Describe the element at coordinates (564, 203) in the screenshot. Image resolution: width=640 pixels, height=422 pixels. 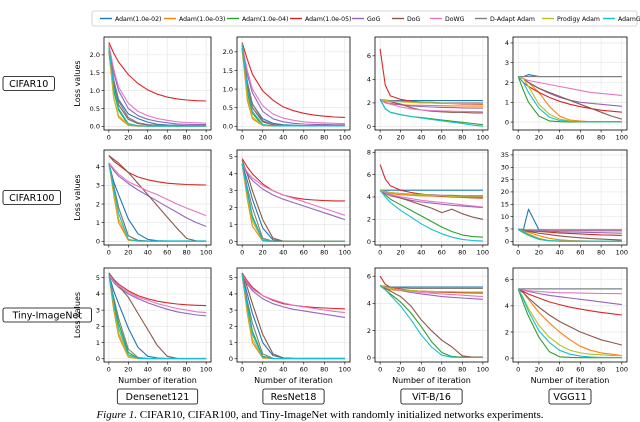
I see `subplot: 0 5 10 15 20 25 30 35 0 20 40 60 80 100` at that location.